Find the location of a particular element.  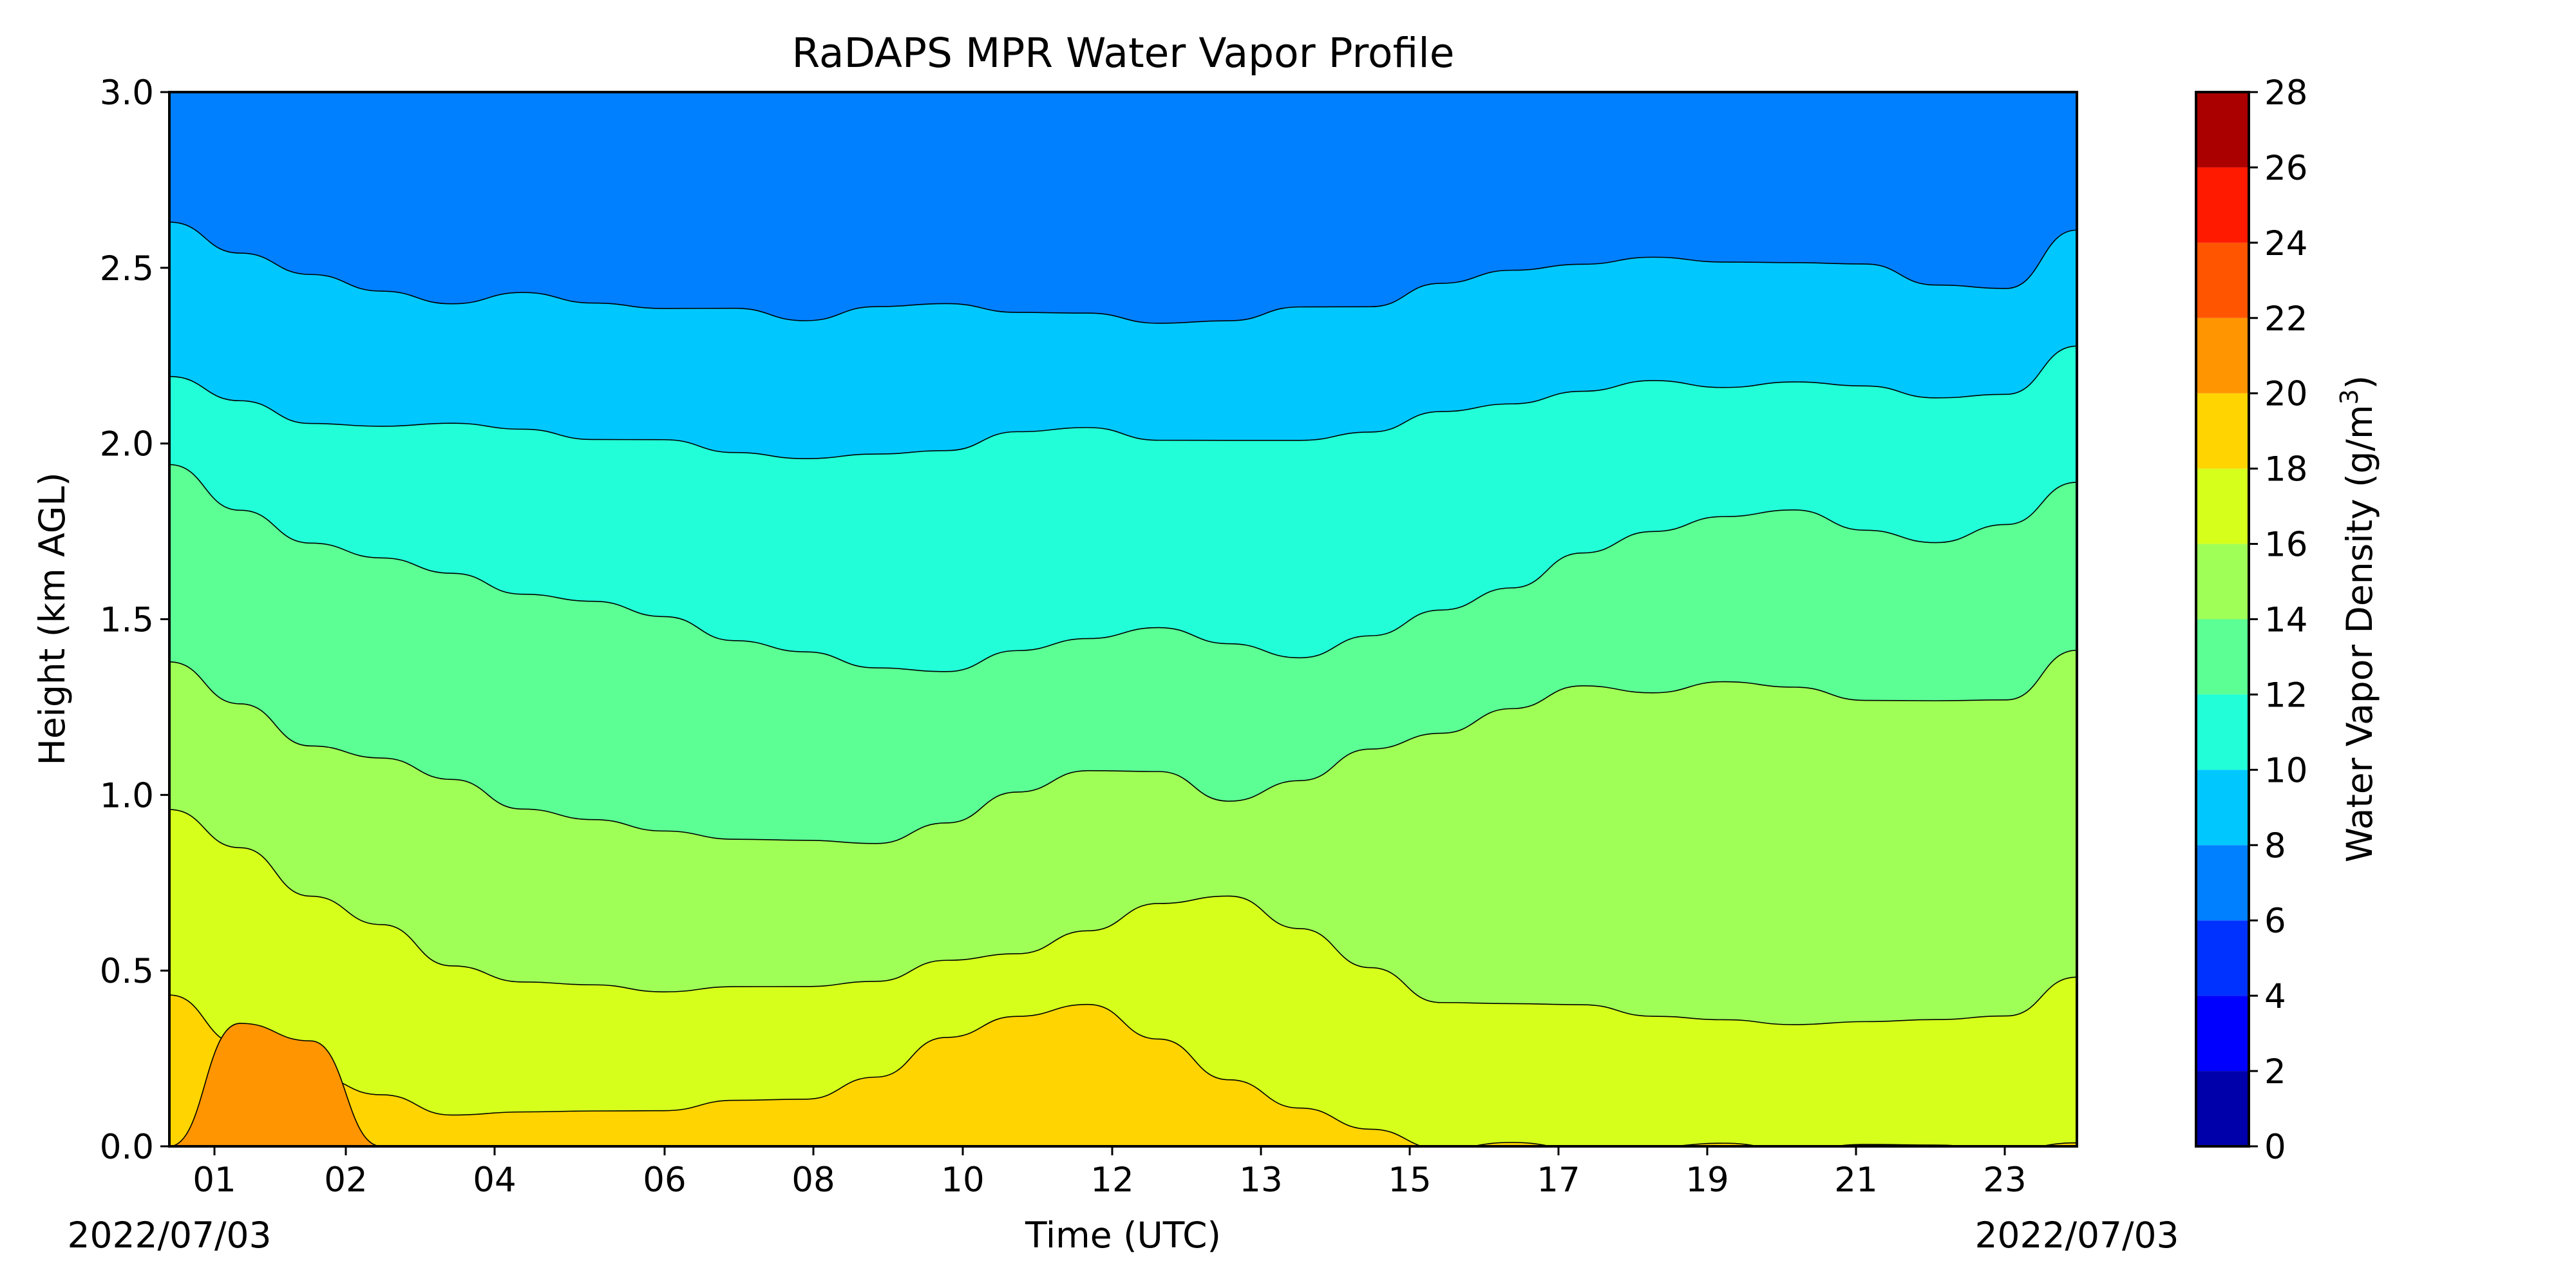

colorbar-tick-label: 22 is located at coordinates (2285, 319).